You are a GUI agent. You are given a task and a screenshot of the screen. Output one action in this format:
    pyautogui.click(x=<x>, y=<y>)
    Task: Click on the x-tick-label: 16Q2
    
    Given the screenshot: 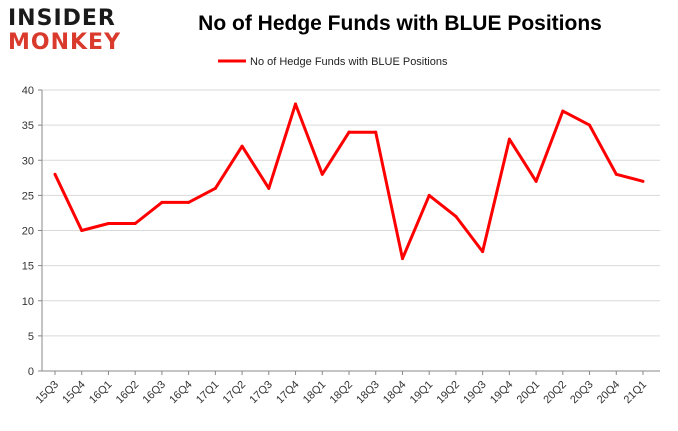 What is the action you would take?
    pyautogui.click(x=128, y=393)
    